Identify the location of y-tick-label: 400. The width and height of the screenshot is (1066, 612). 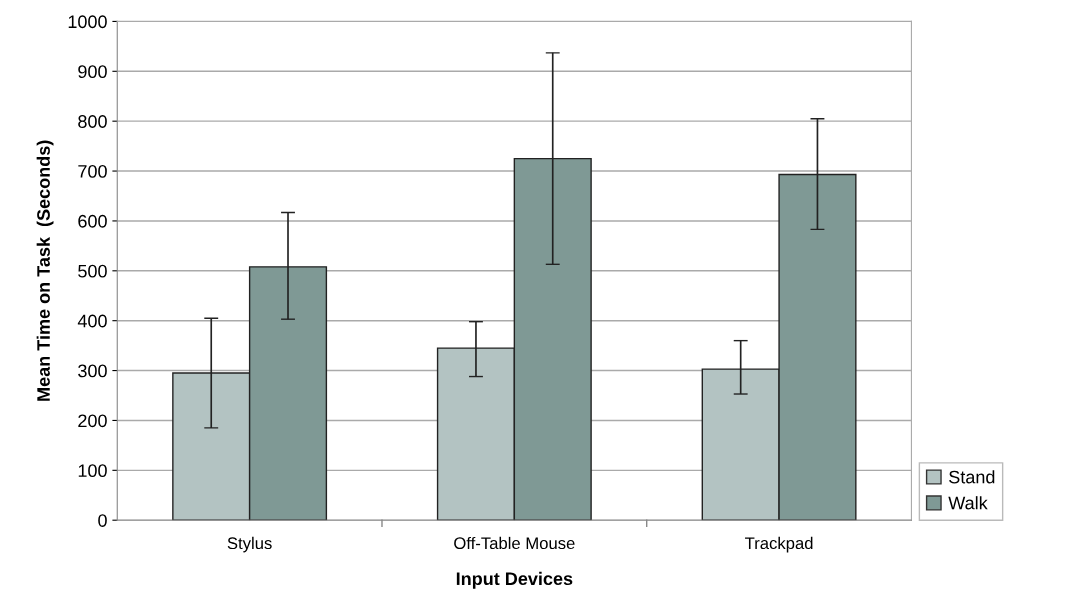
(92, 321).